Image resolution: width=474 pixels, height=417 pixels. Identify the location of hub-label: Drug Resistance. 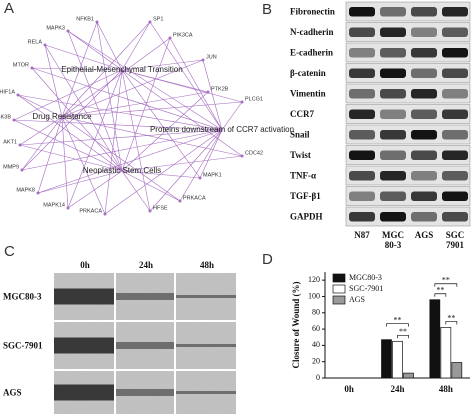
(62, 116).